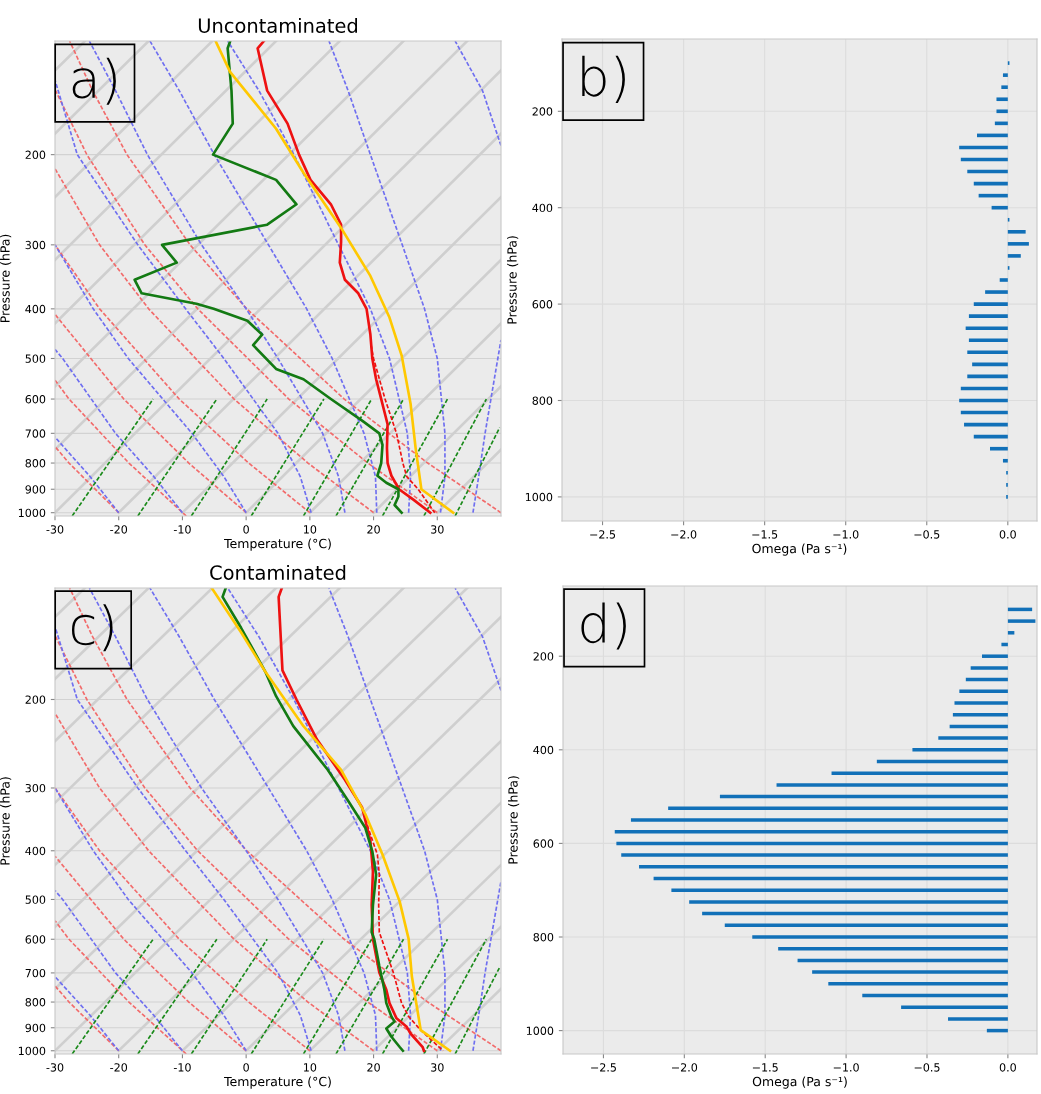 This screenshot has width=1041, height=1094. What do you see at coordinates (277, 544) in the screenshot?
I see `x-axis-title: Temperature (°C)` at bounding box center [277, 544].